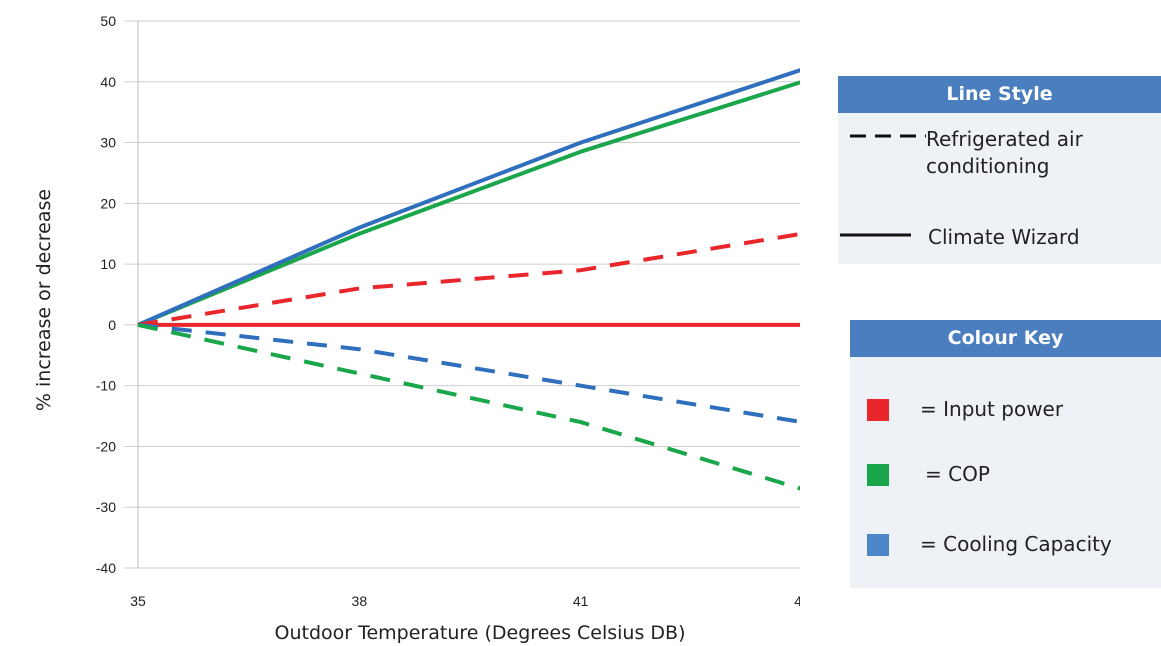 This screenshot has height=646, width=1161. What do you see at coordinates (360, 601) in the screenshot?
I see `x-tick-label: 38` at bounding box center [360, 601].